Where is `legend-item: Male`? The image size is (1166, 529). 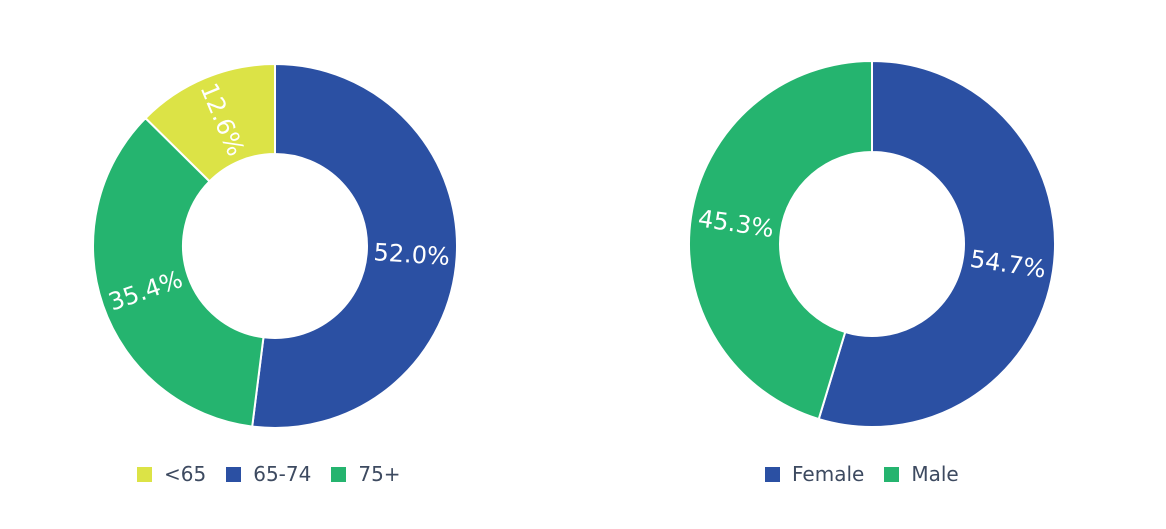 legend-item: Male is located at coordinates (921, 474).